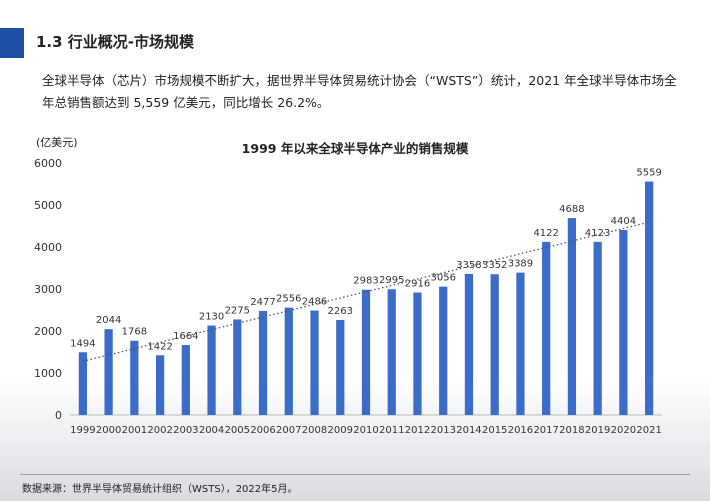 Image resolution: width=710 pixels, height=501 pixels. What do you see at coordinates (211, 317) in the screenshot?
I see `data-label-2004: 2130` at bounding box center [211, 317].